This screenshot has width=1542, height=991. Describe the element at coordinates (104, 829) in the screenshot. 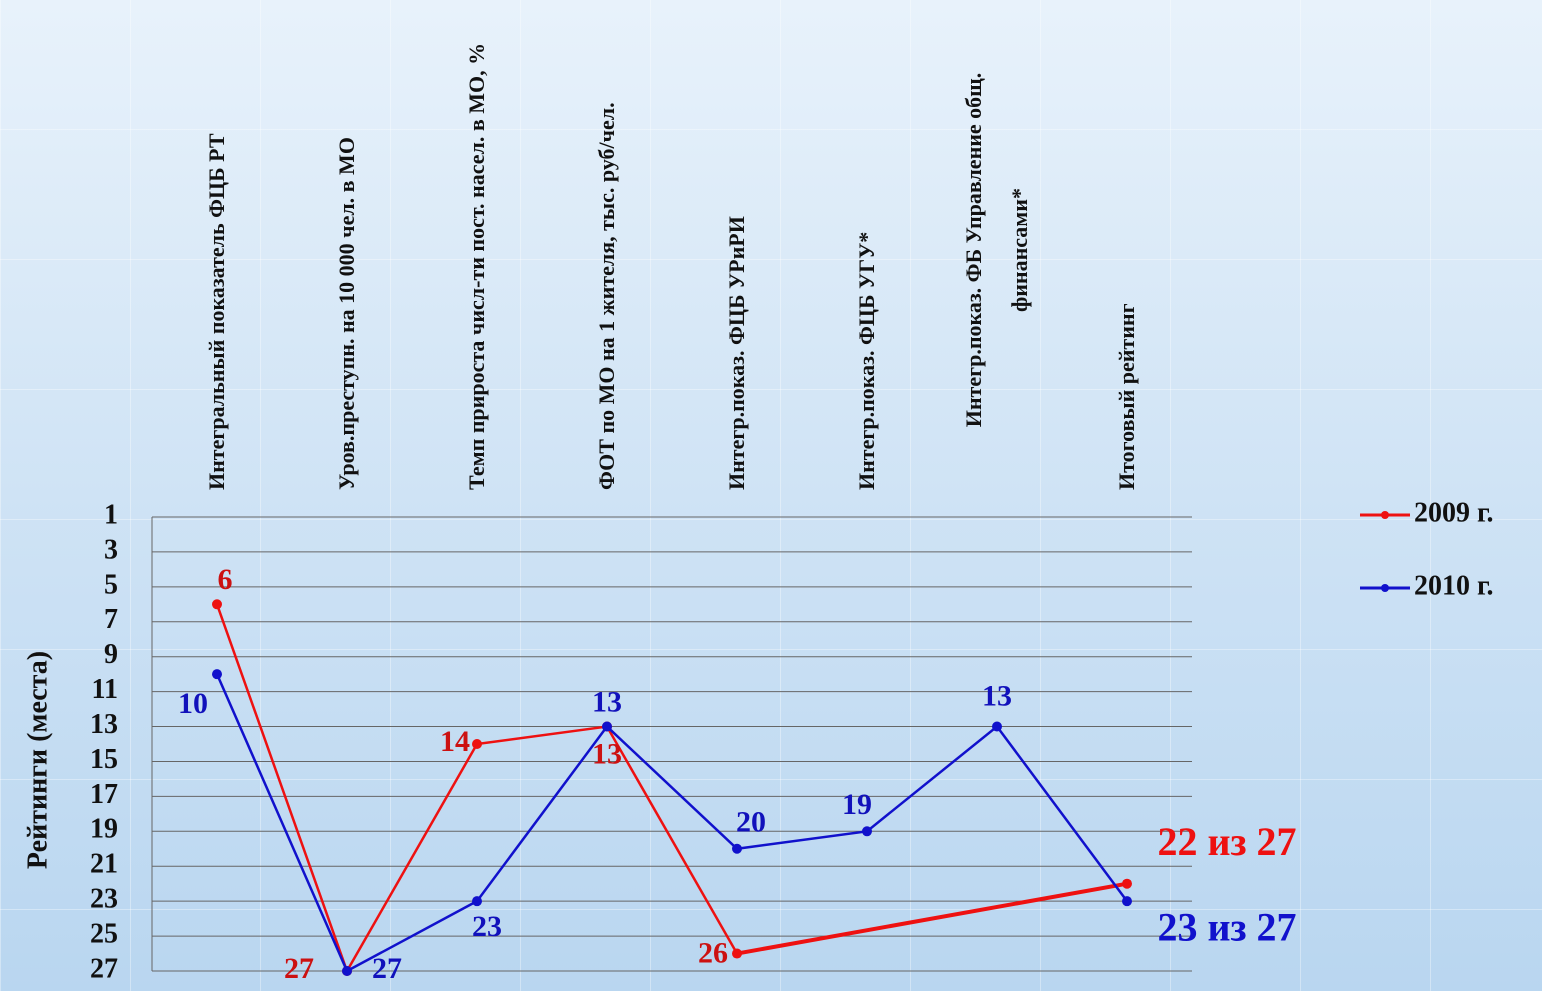

I see `y-tick-label: 19` at that location.